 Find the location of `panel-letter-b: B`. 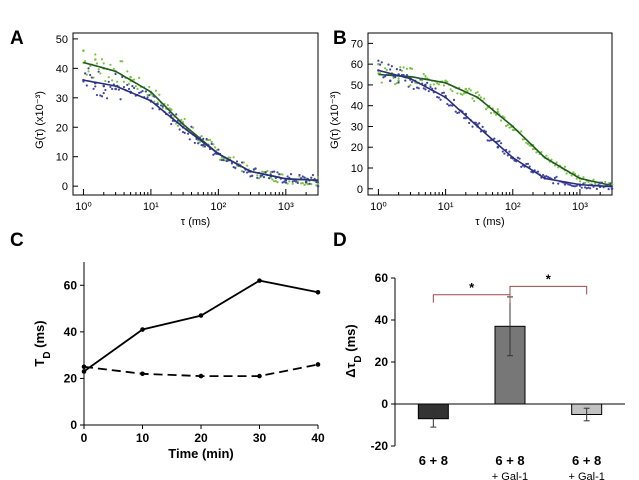

panel-letter-b: B is located at coordinates (340, 38).